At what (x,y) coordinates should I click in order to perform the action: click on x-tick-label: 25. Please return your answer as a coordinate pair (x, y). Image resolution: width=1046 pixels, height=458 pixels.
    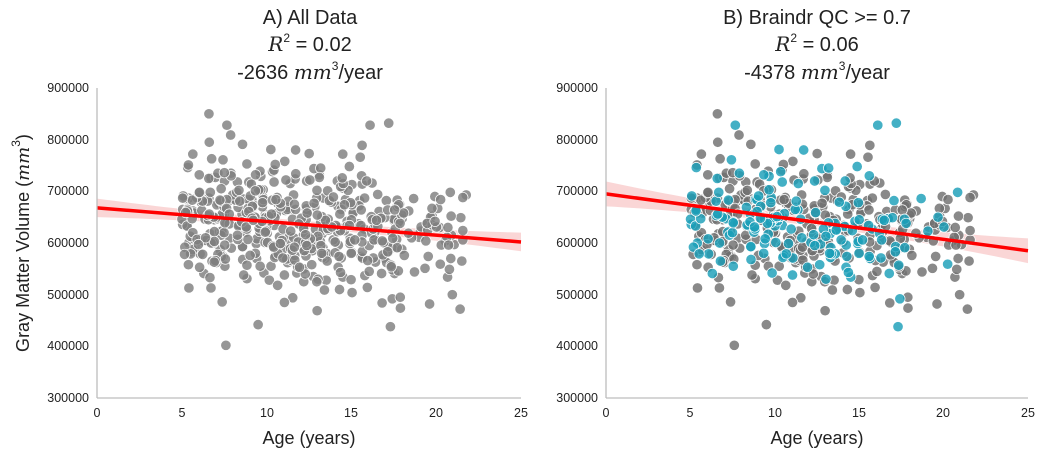
    Looking at the image, I should click on (1028, 413).